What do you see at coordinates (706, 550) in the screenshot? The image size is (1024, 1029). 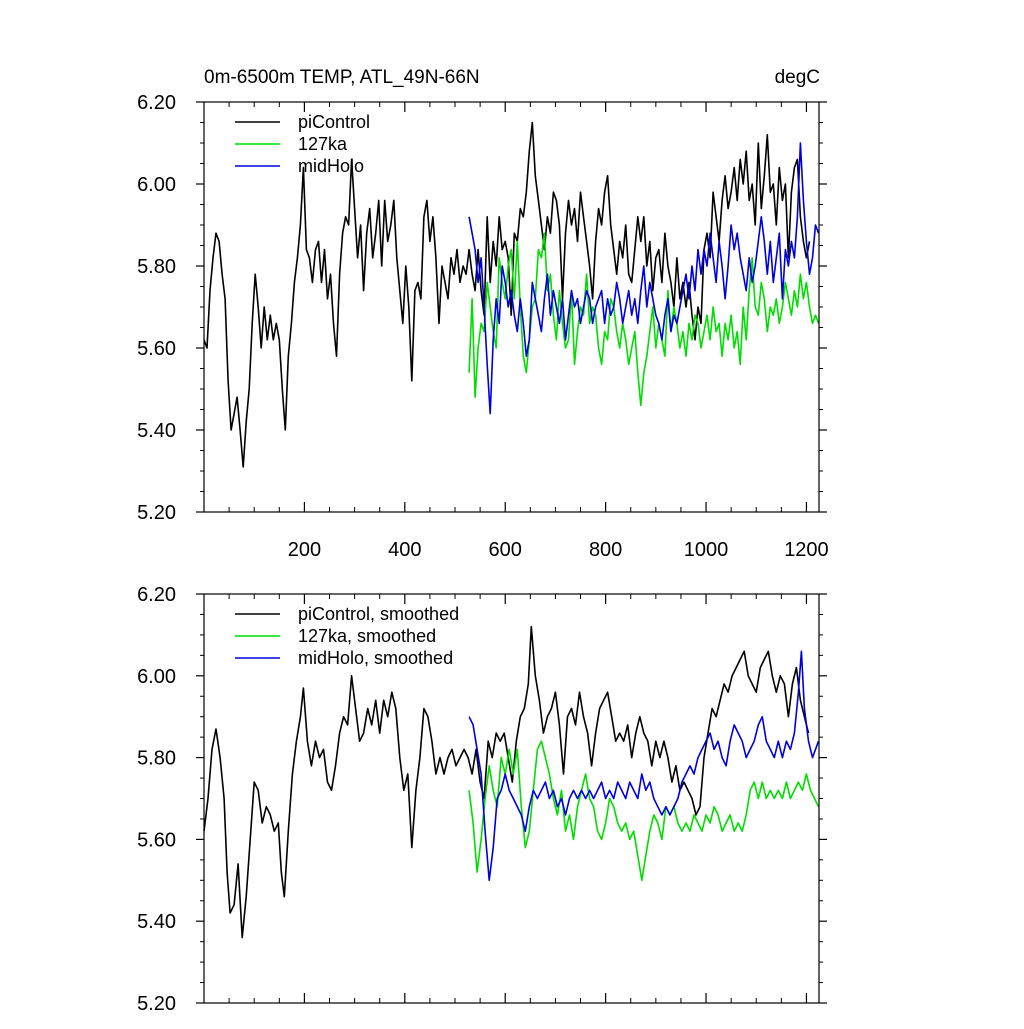 I see `top-x-tick-label: 1000` at bounding box center [706, 550].